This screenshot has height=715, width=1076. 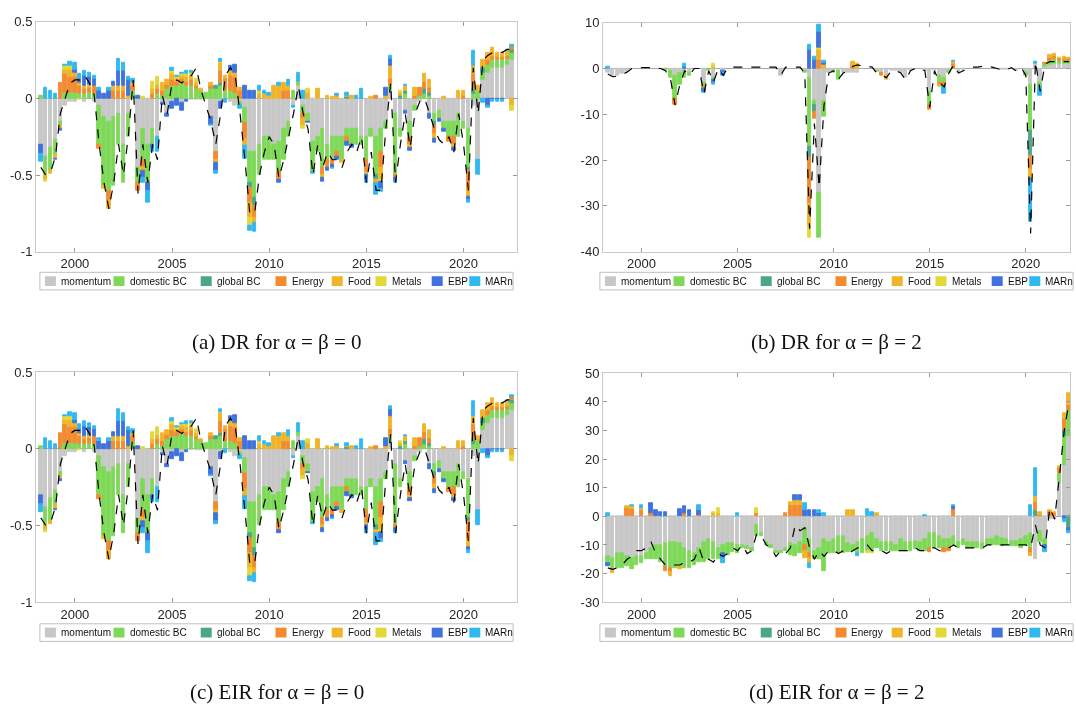 What do you see at coordinates (592, 402) in the screenshot?
I see `y-tick-label: 40` at bounding box center [592, 402].